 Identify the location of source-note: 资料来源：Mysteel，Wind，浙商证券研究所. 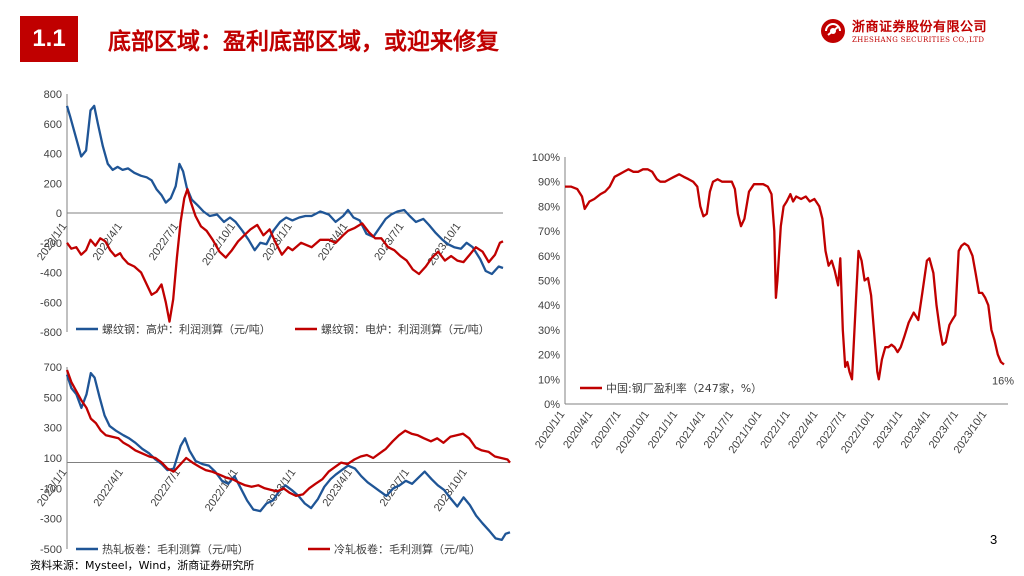
(142, 565).